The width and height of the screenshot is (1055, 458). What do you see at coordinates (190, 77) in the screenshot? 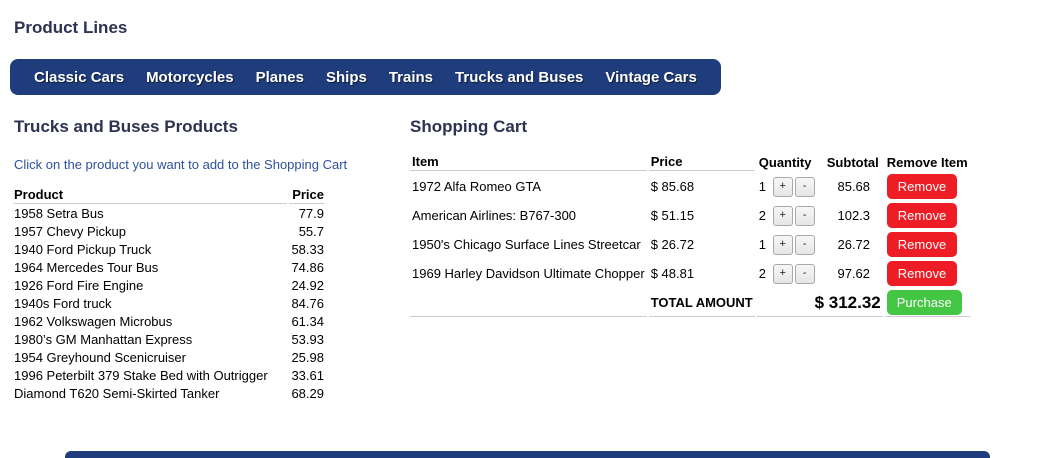
I see `nav-item-motorcycles: Motorcycles` at bounding box center [190, 77].